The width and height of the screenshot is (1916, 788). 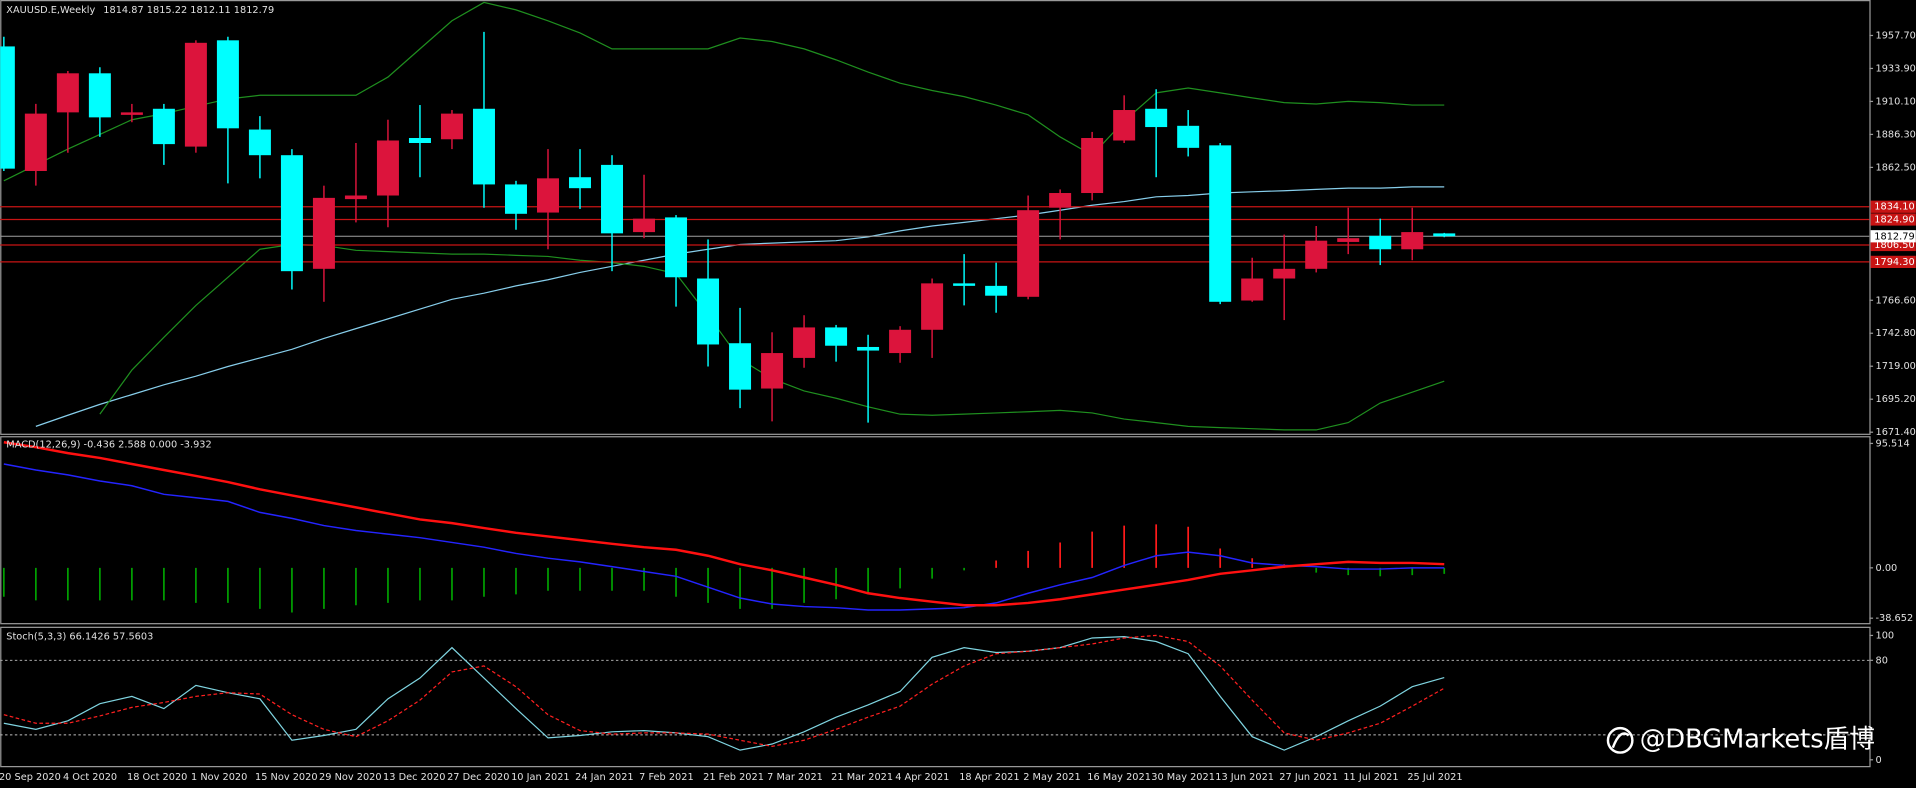 I want to click on x-tick-label: 18 Apr 2021, so click(x=989, y=777).